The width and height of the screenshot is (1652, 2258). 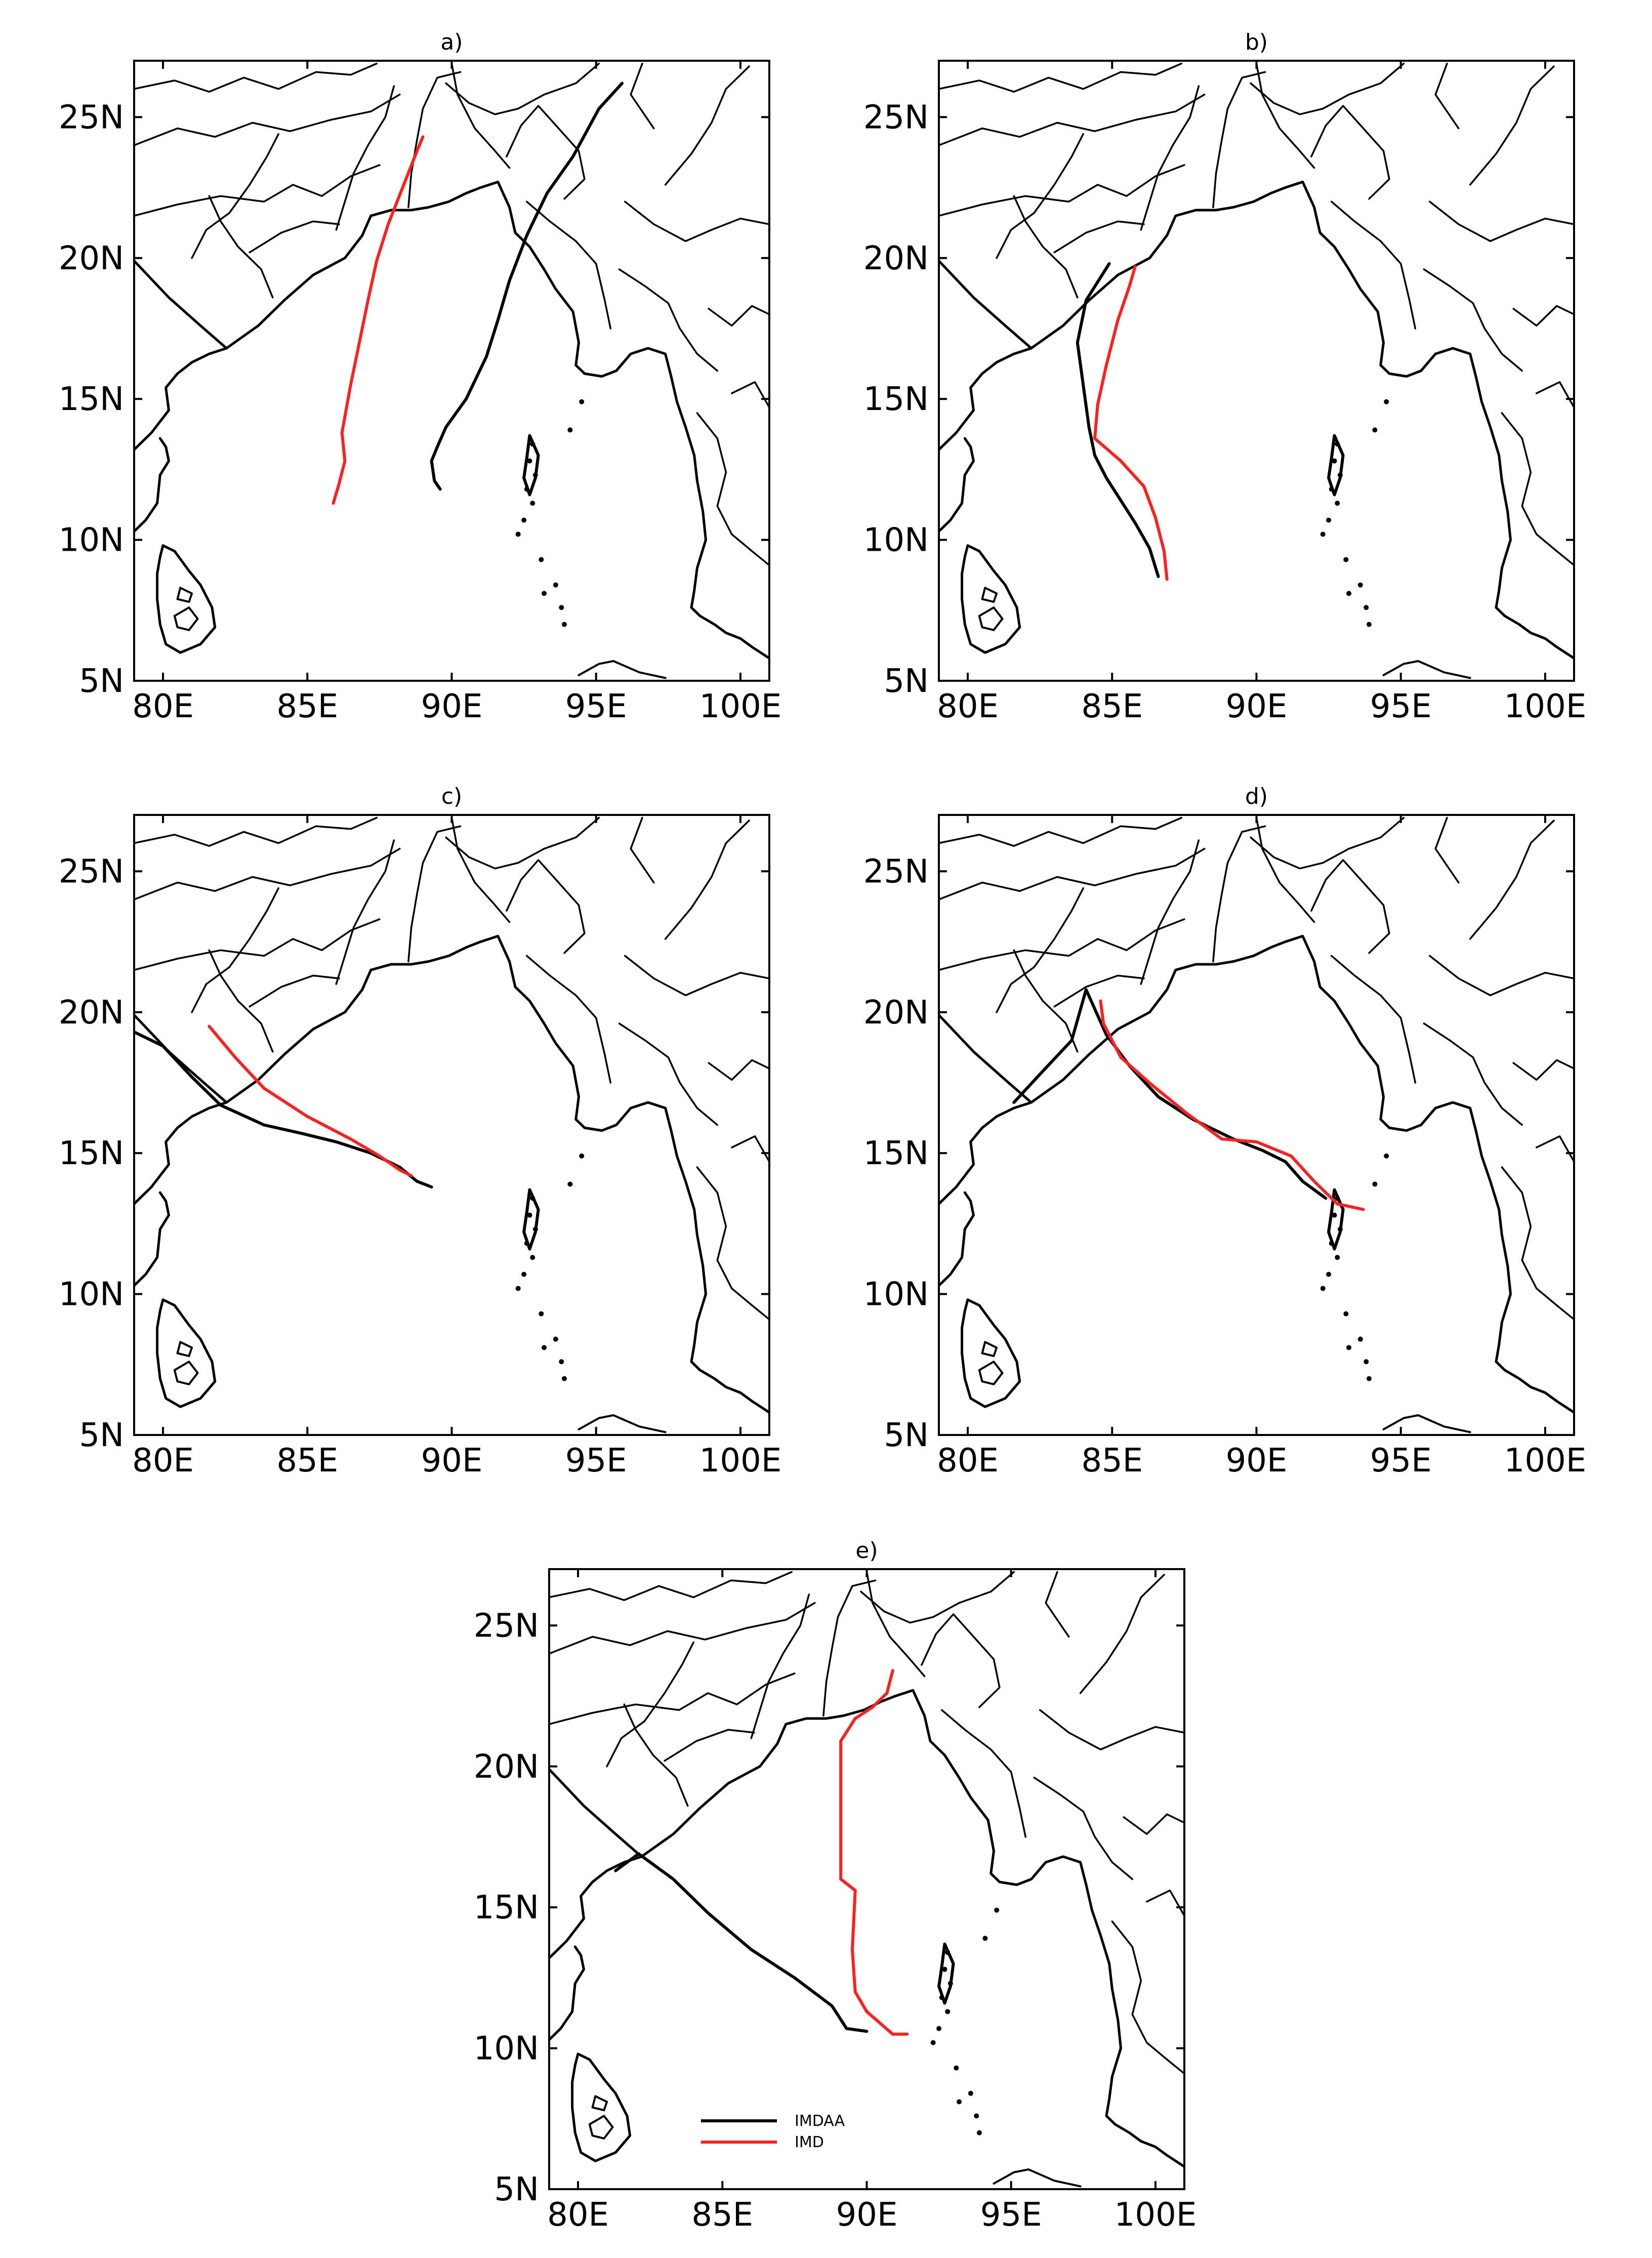 What do you see at coordinates (451, 1174) in the screenshot?
I see `coastline` at bounding box center [451, 1174].